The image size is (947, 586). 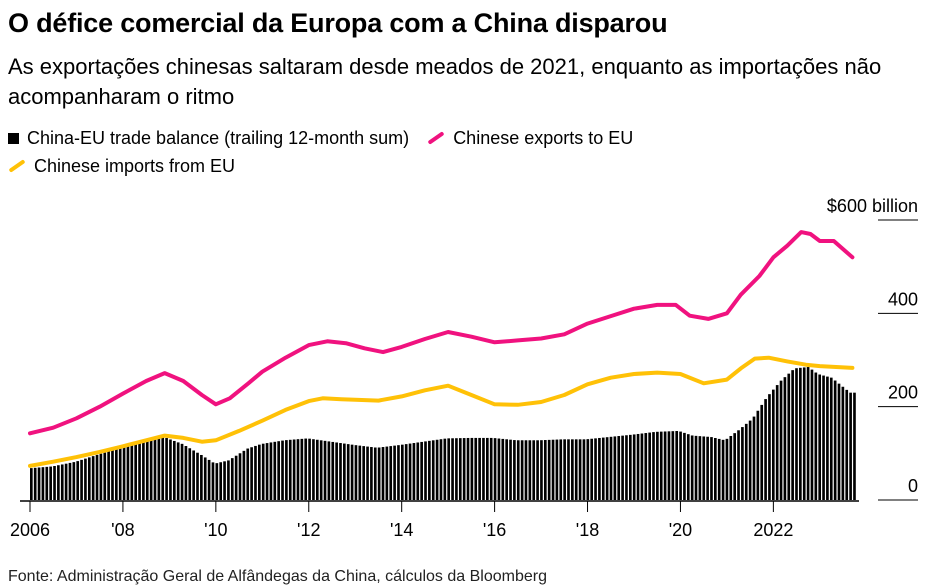 I want to click on x-tick-label: 2022, so click(x=773, y=530).